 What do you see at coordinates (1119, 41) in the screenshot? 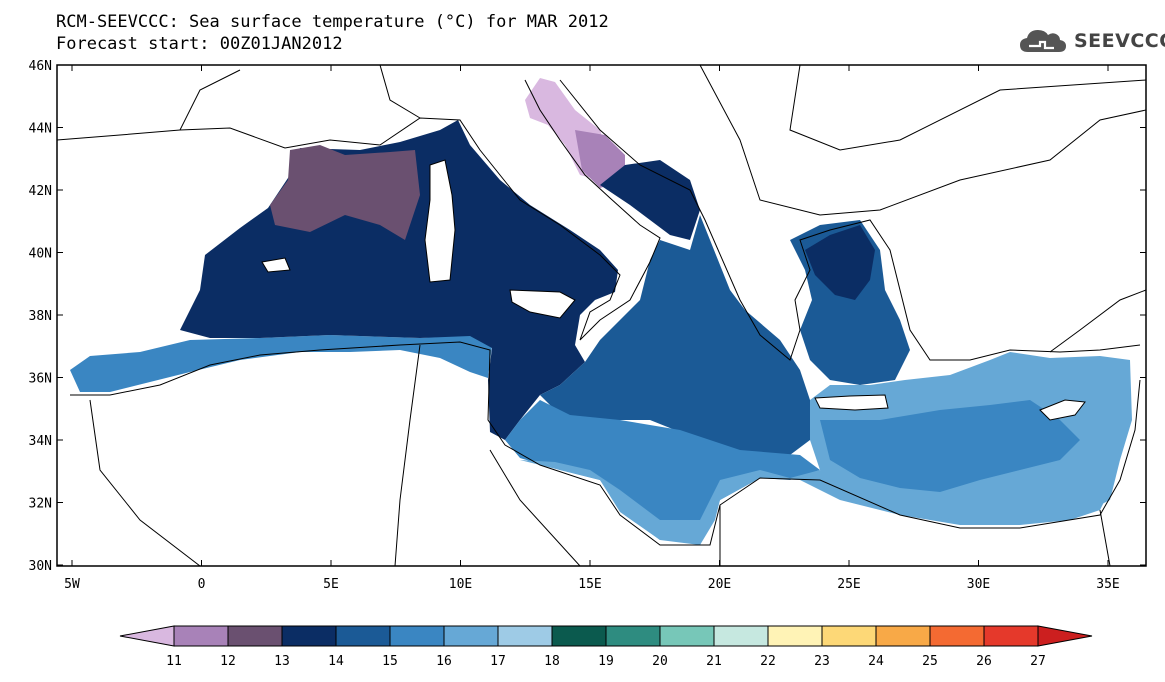
I see `logo-text: SEEVCCC` at bounding box center [1119, 41].